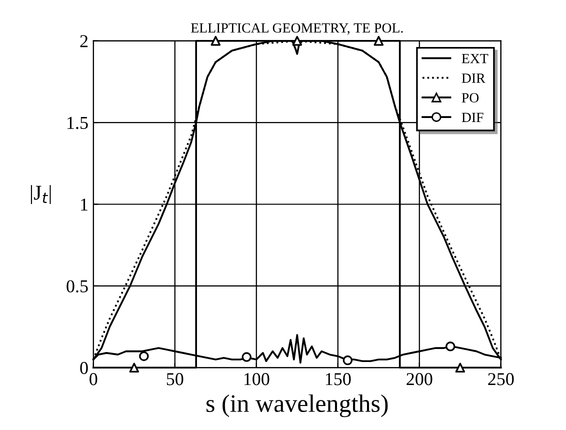 The height and width of the screenshot is (430, 566). Describe the element at coordinates (475, 59) in the screenshot. I see `legend-label: EXT` at that location.